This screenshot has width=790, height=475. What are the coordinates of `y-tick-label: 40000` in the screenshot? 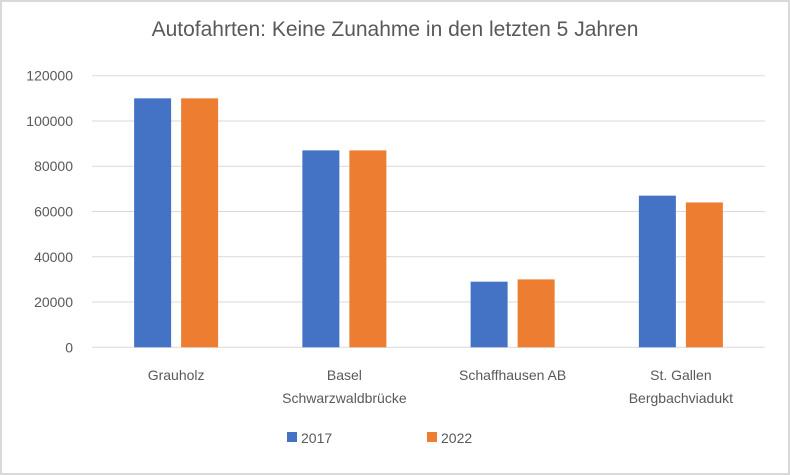 It's located at (53, 257).